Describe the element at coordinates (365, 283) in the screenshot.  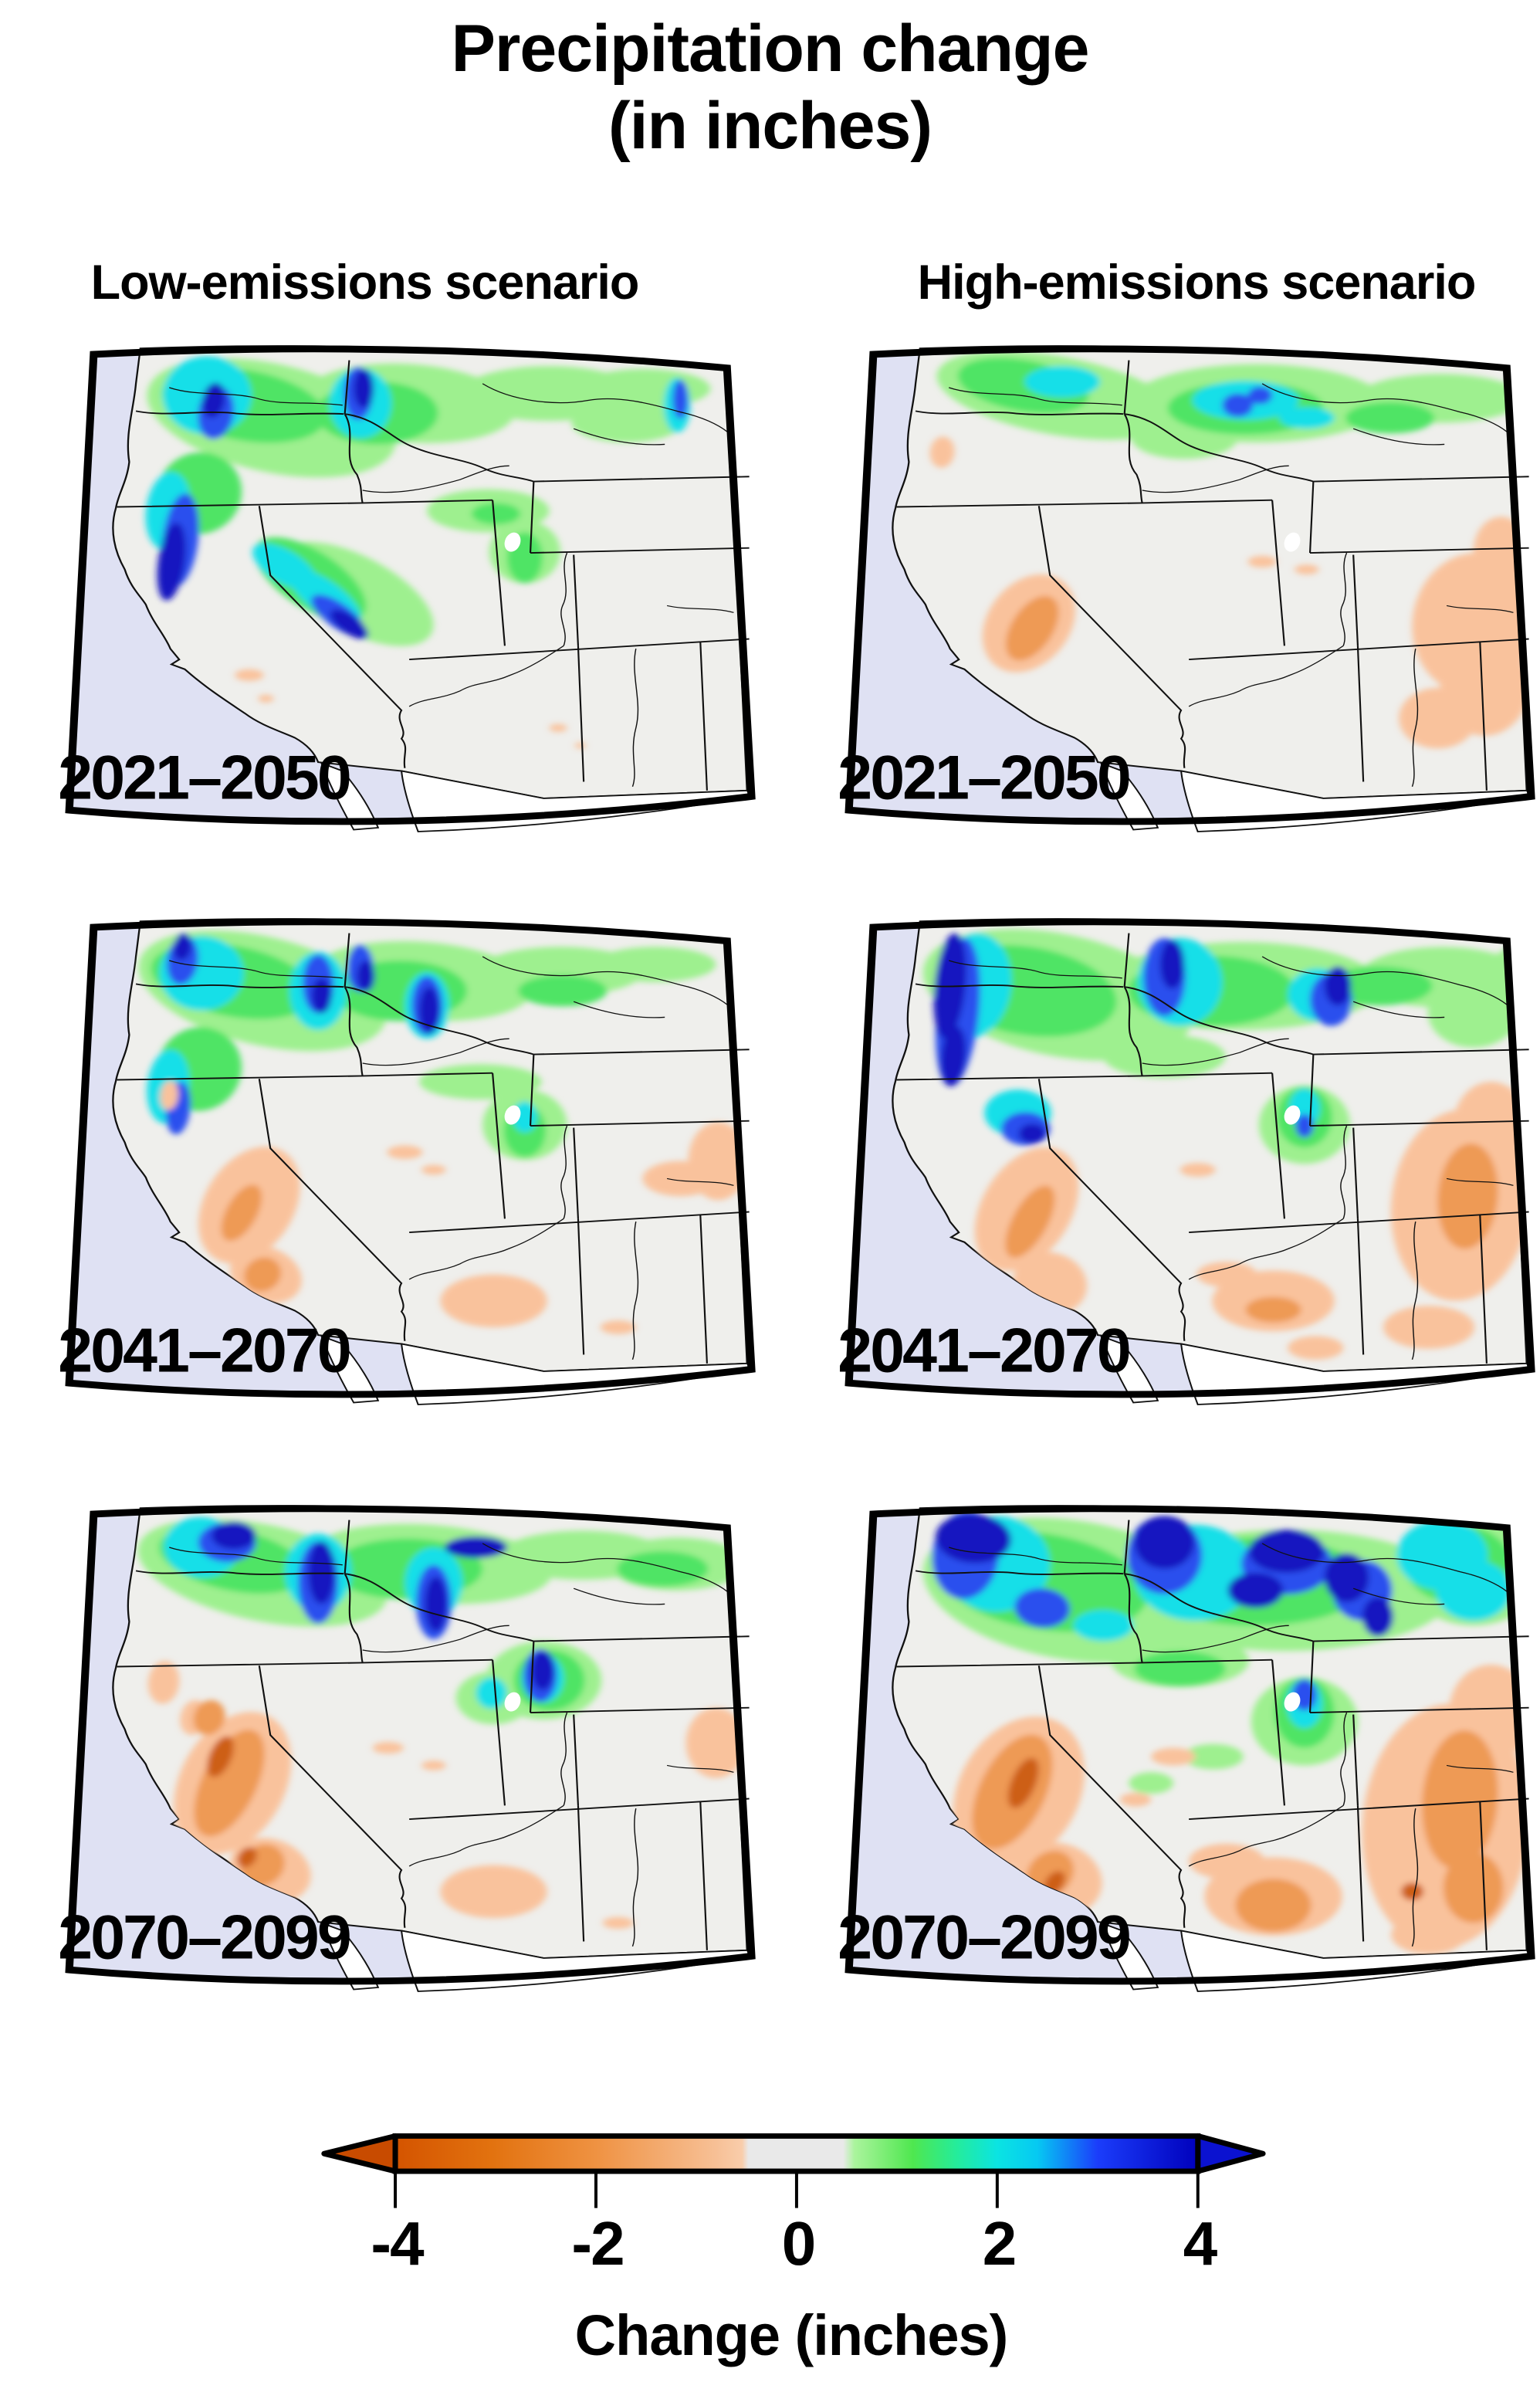
I see `column-header-low-emissions: Low-emissions scenario` at that location.